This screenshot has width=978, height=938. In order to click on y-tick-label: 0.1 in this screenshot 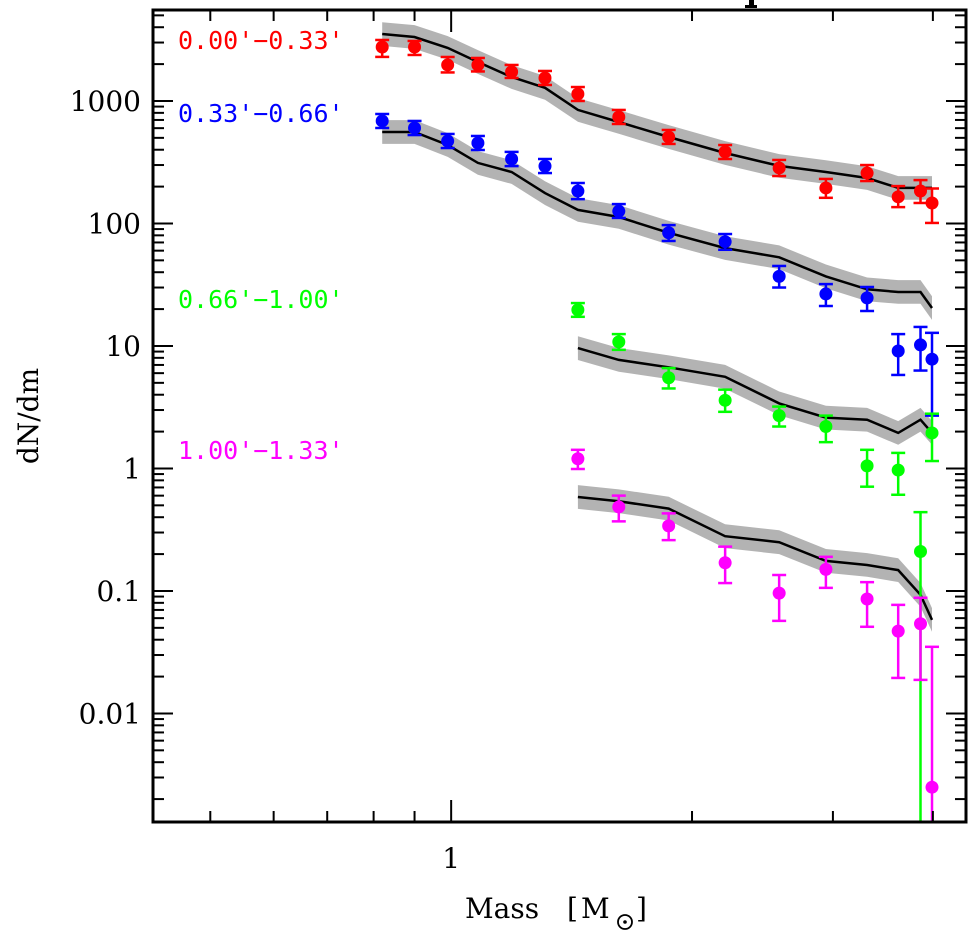, I will do `click(118, 591)`.